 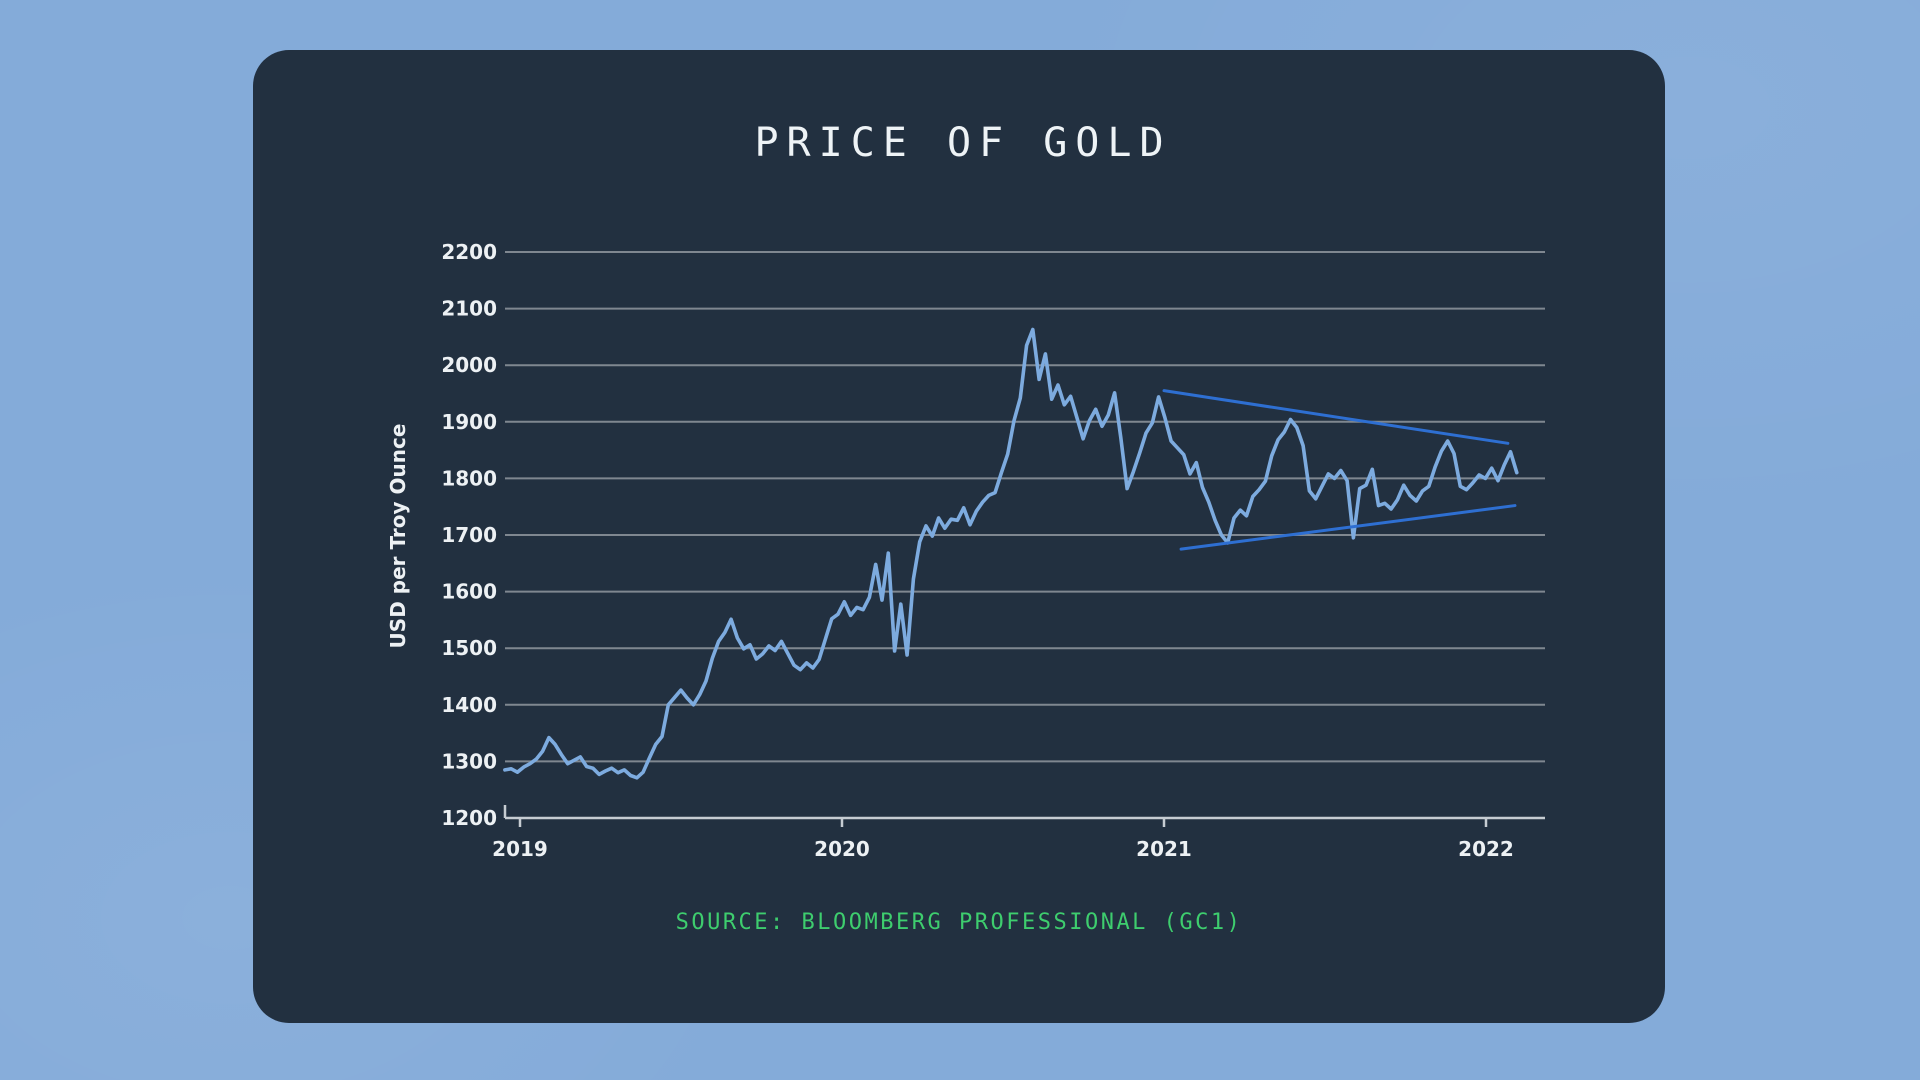 I want to click on y-tick-label: 1600, so click(x=469, y=592).